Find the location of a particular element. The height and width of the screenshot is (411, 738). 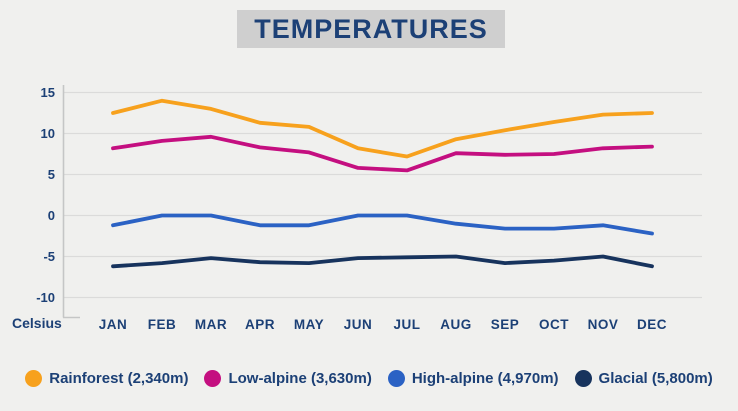

legend-item-glacial: Glacial (5,800m) is located at coordinates (643, 378).